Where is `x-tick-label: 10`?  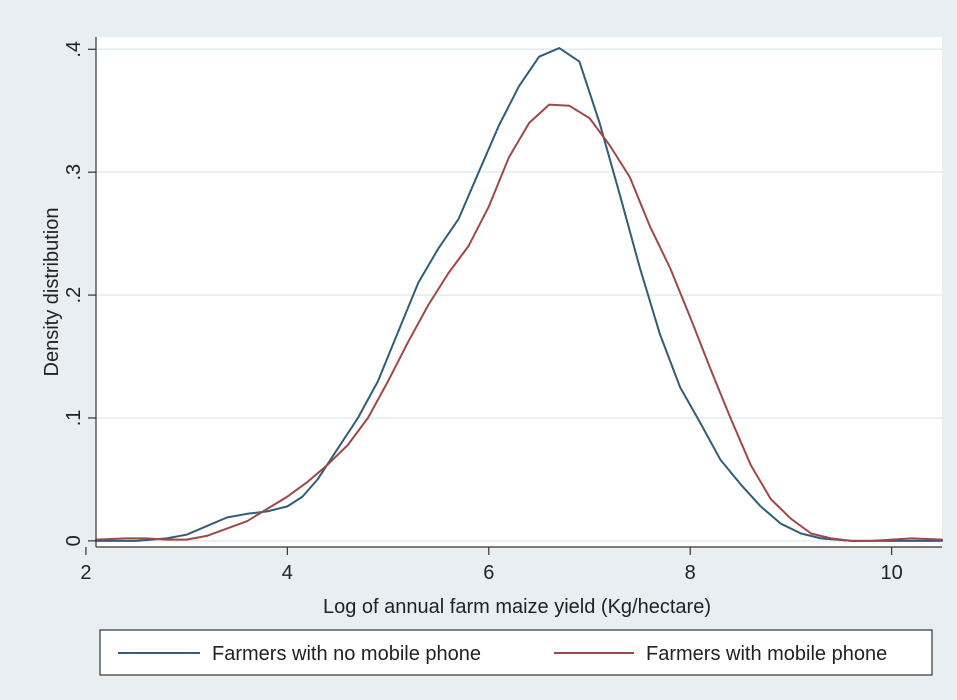 x-tick-label: 10 is located at coordinates (892, 573).